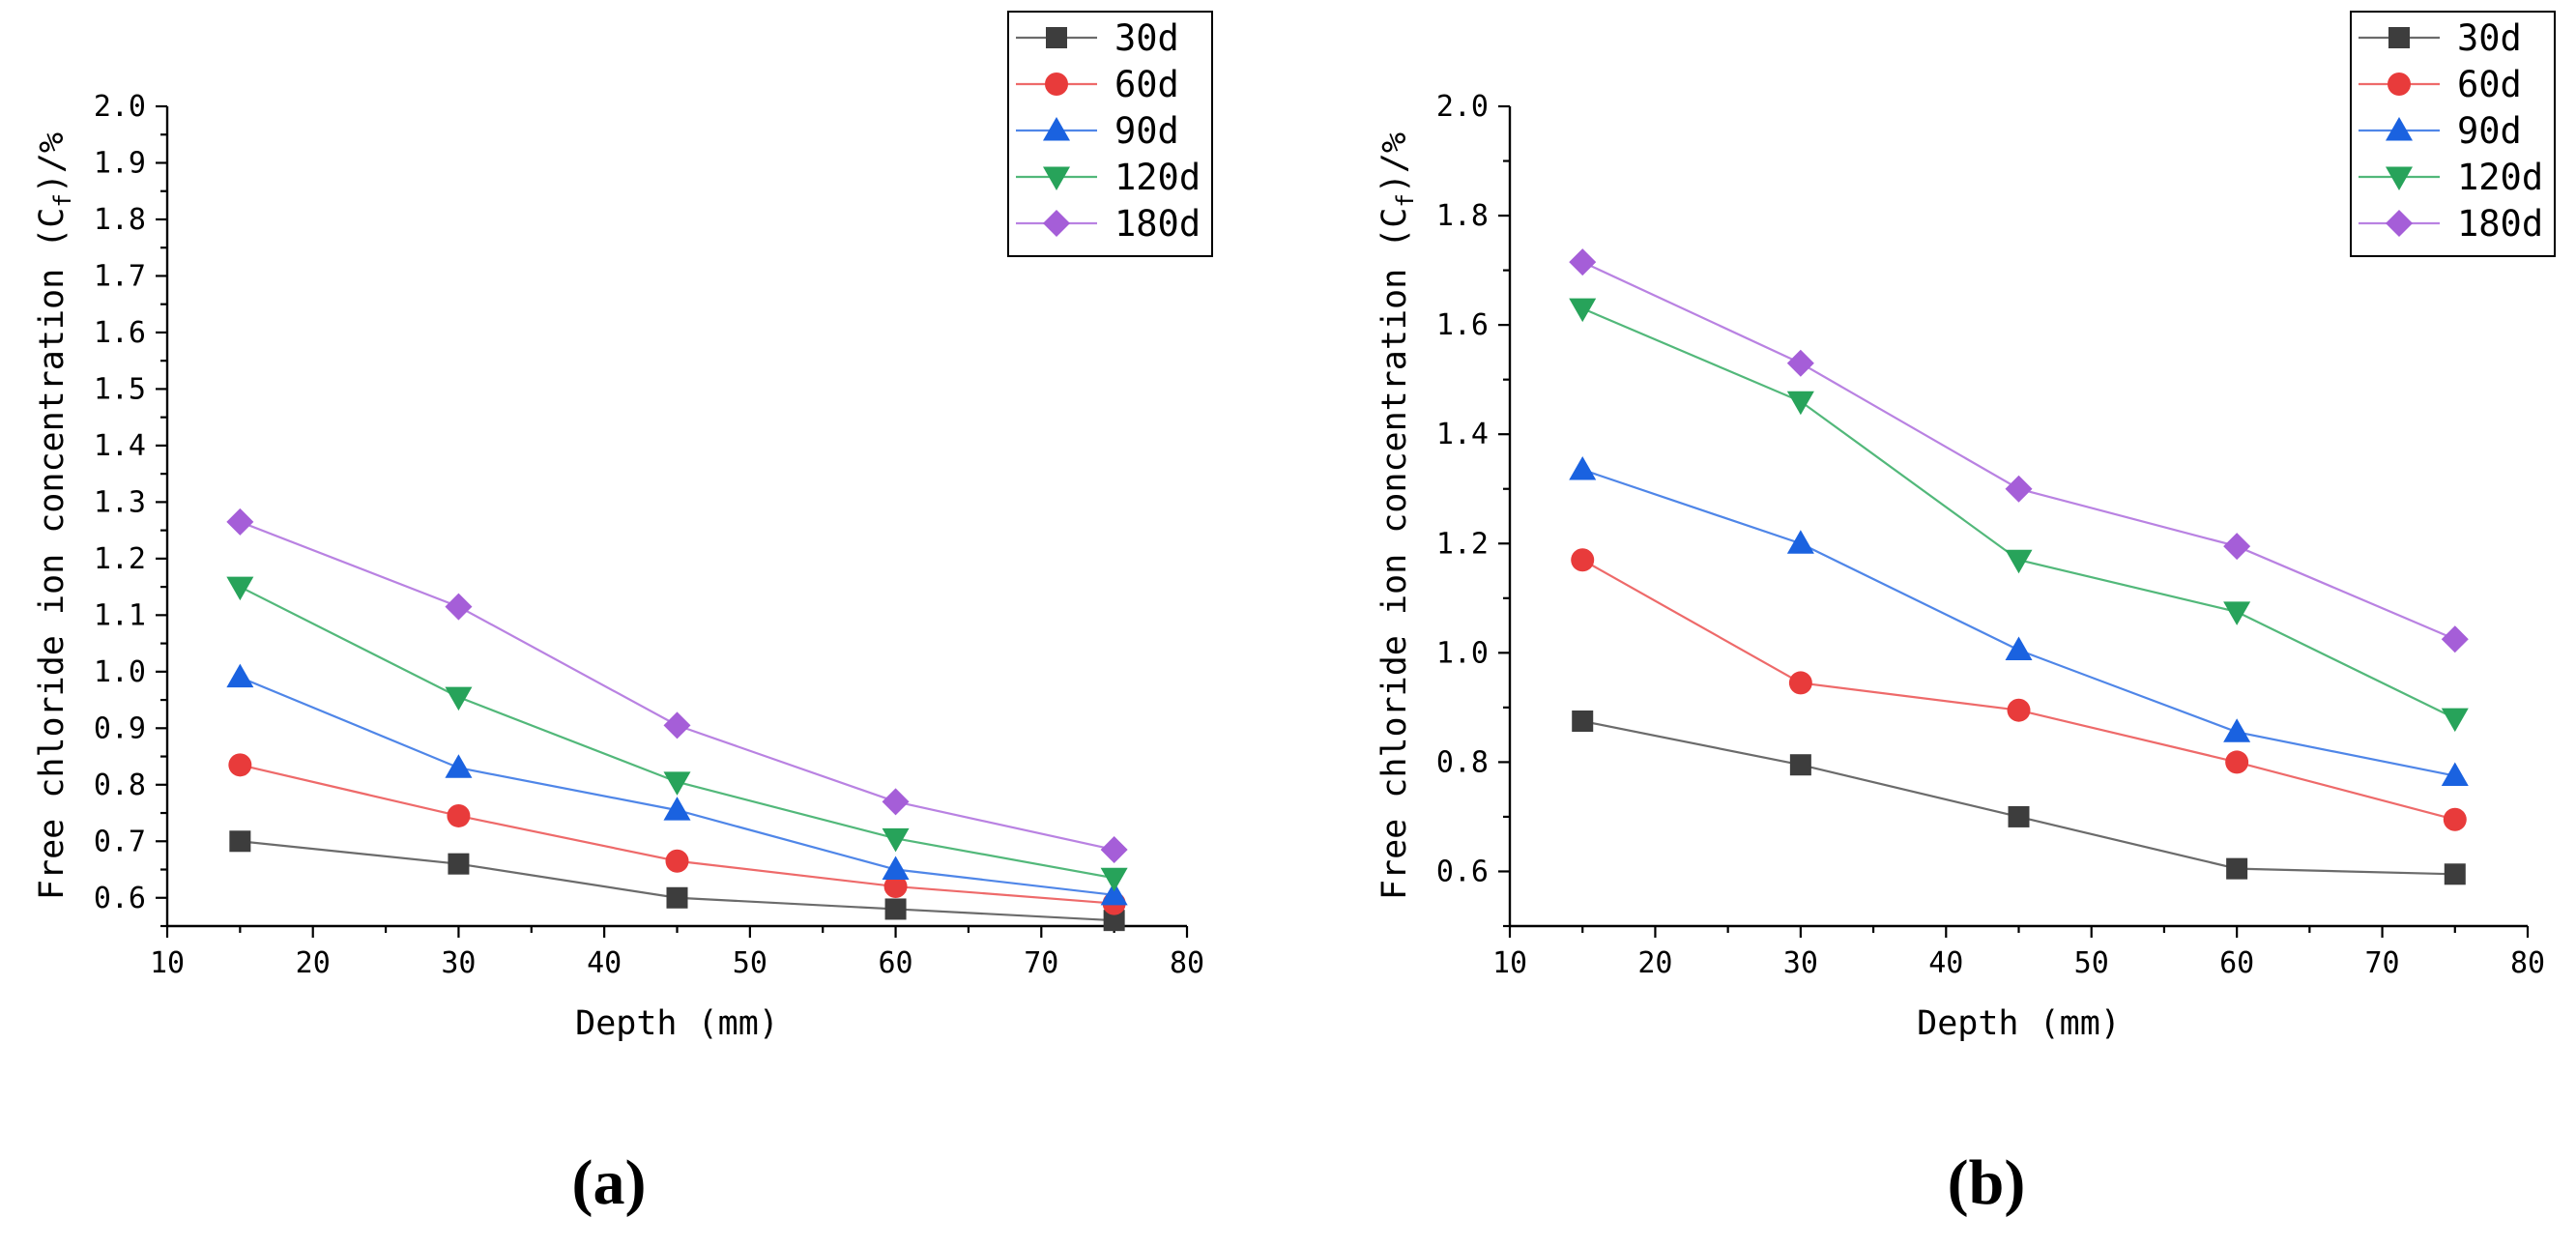 This screenshot has height=1247, width=2576. I want to click on y-tick-label: 1.5, so click(120, 389).